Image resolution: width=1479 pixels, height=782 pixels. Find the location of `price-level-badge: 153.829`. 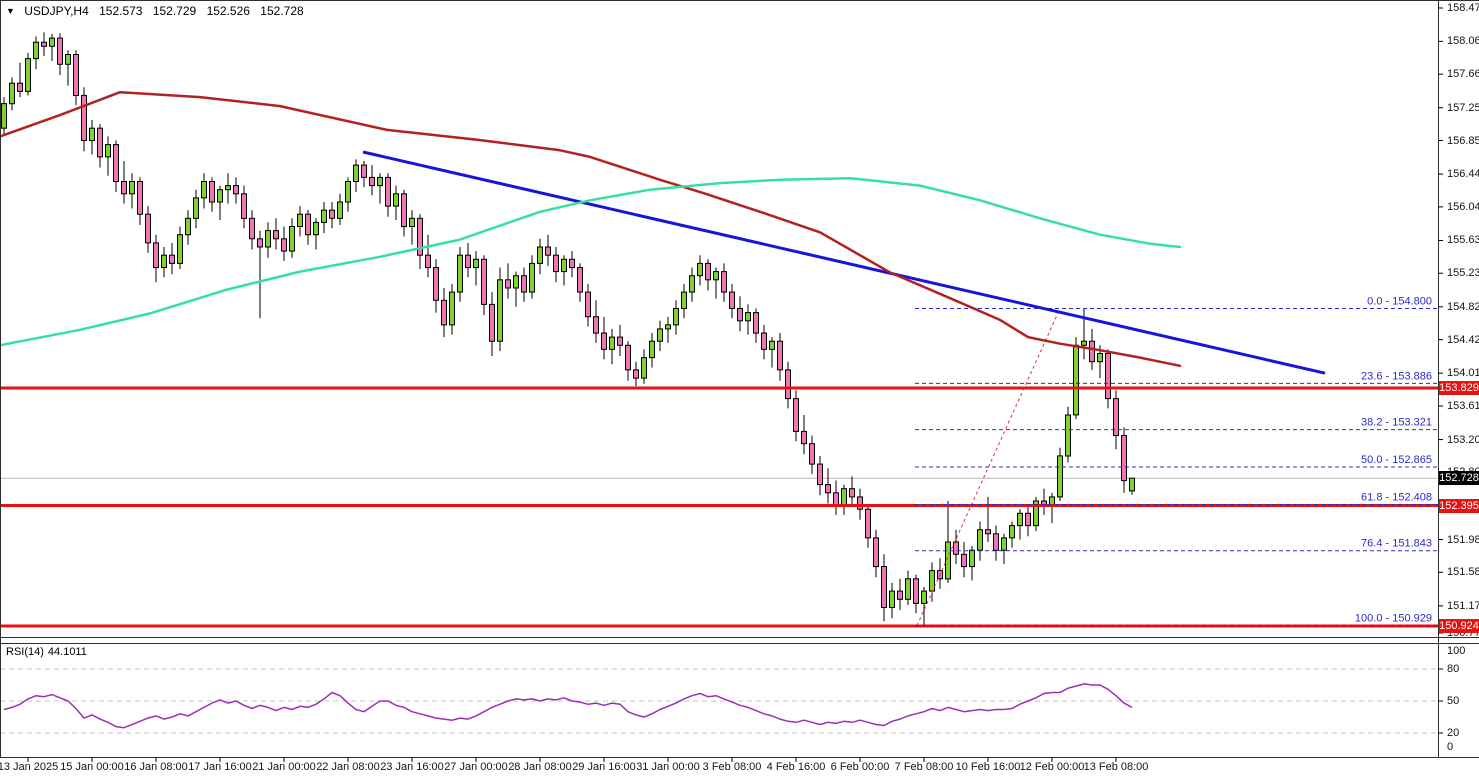

price-level-badge: 153.829 is located at coordinates (1459, 388).